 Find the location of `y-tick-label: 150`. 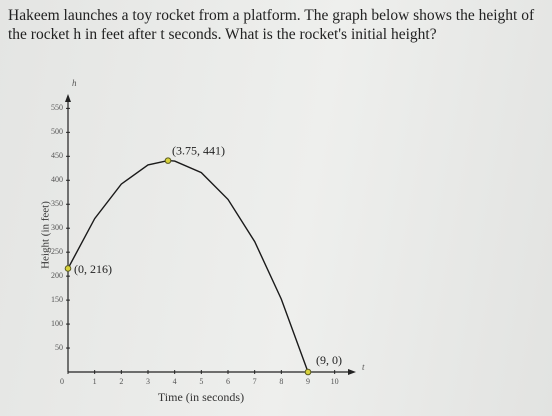

y-tick-label: 150 is located at coordinates (57, 299).